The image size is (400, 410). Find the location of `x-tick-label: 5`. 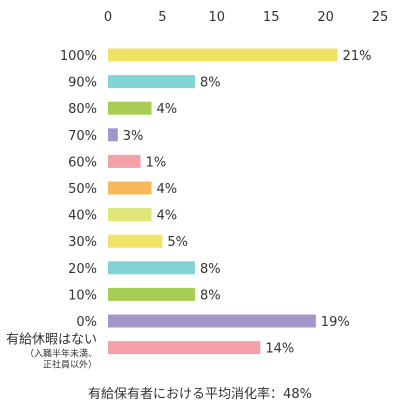

x-tick-label: 5 is located at coordinates (162, 17).